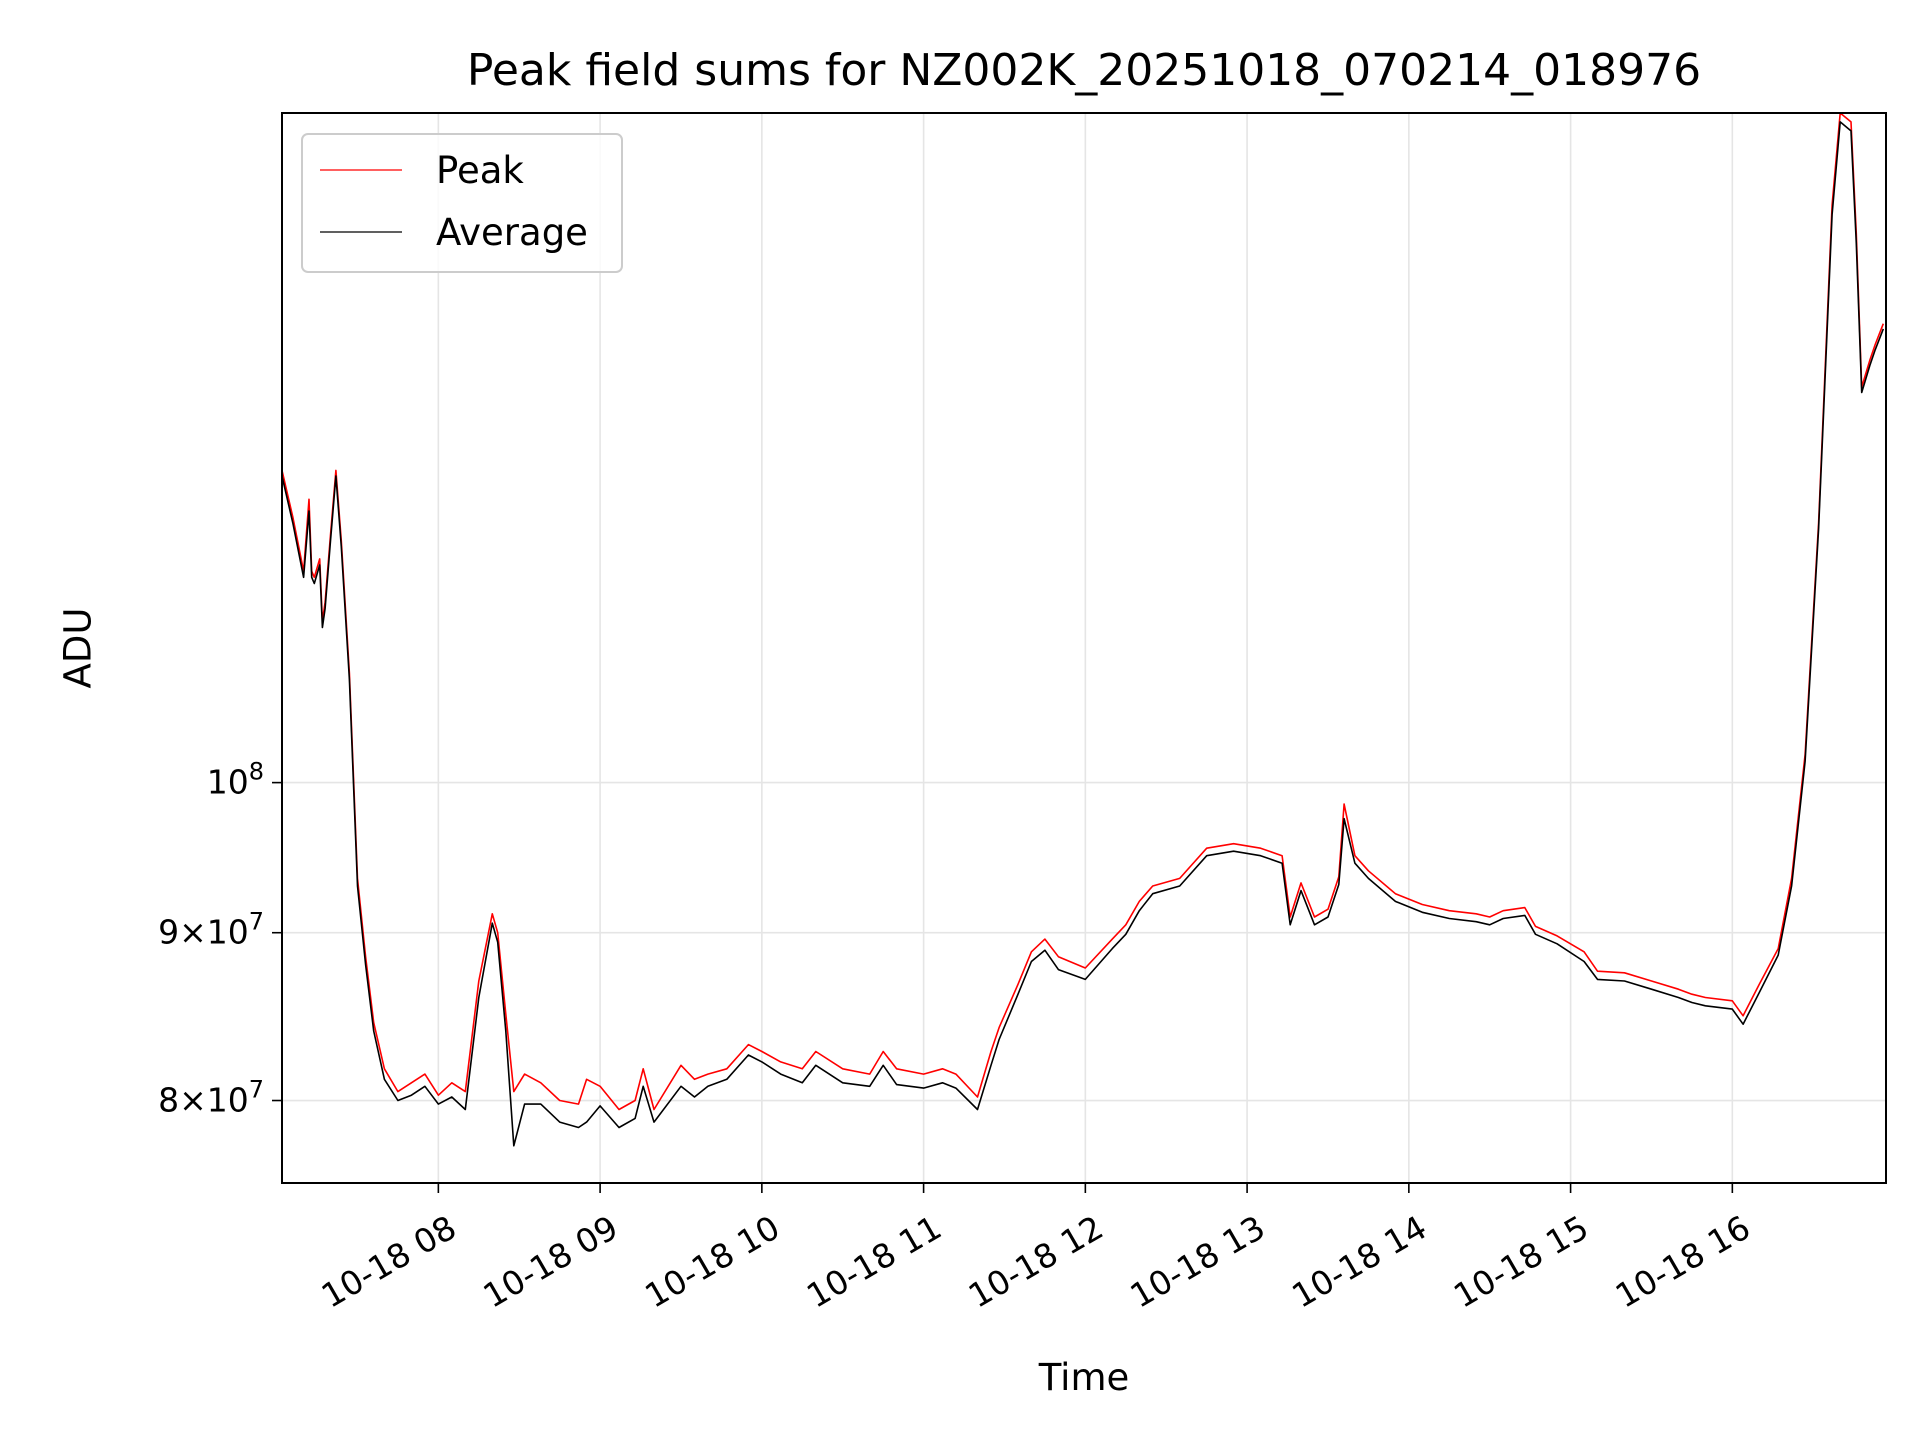 The image size is (1920, 1440). I want to click on x-axis-label: Time, so click(1084, 1377).